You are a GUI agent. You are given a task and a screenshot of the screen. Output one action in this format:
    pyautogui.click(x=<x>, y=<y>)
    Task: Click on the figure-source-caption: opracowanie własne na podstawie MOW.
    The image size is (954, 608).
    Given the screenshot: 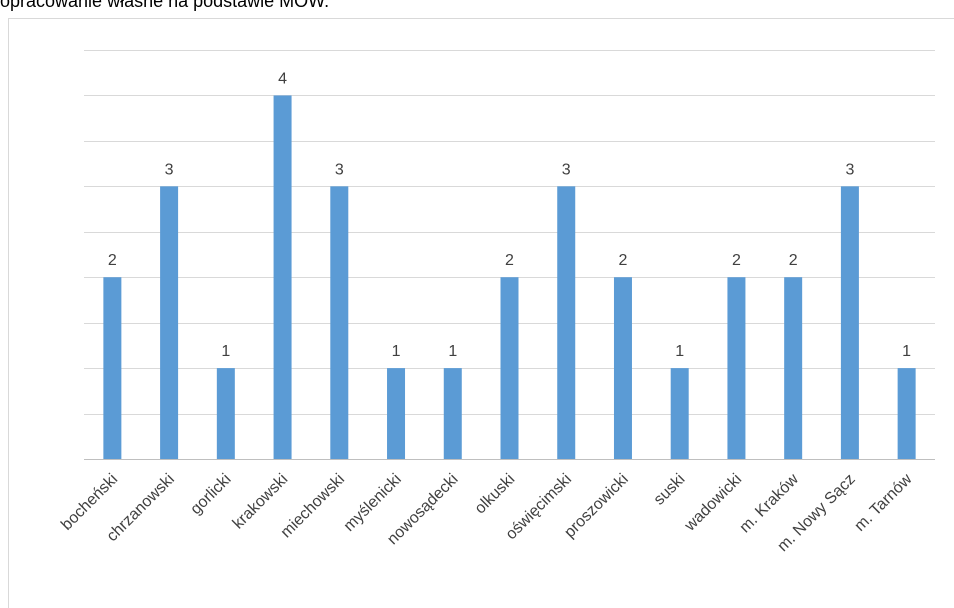 What is the action you would take?
    pyautogui.click(x=165, y=5)
    